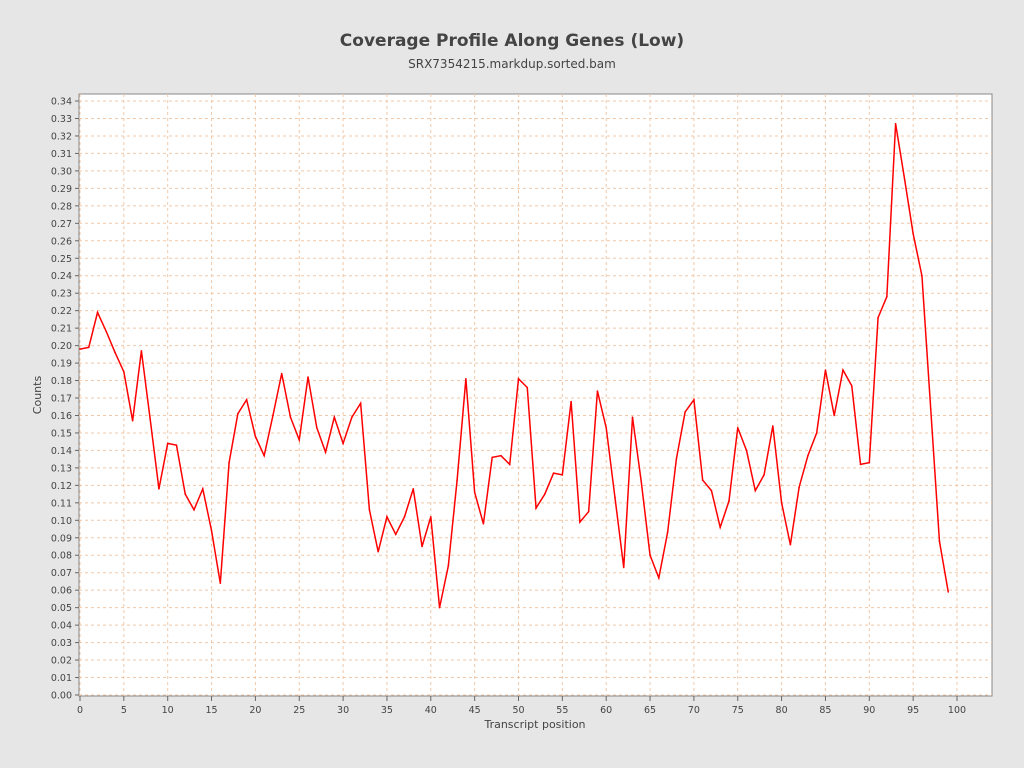 The image size is (1024, 768). I want to click on y-tick-label: 0.13, so click(61, 468).